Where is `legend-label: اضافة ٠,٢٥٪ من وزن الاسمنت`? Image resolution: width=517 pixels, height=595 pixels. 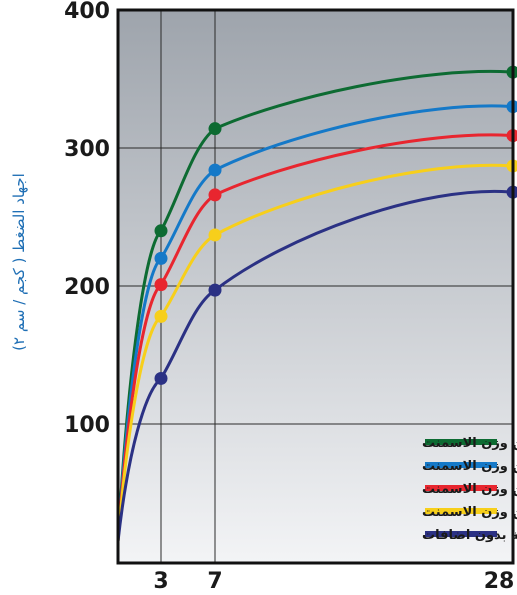 legend-label: اضافة ٠,٢٥٪ من وزن الاسمنت is located at coordinates (469, 512).